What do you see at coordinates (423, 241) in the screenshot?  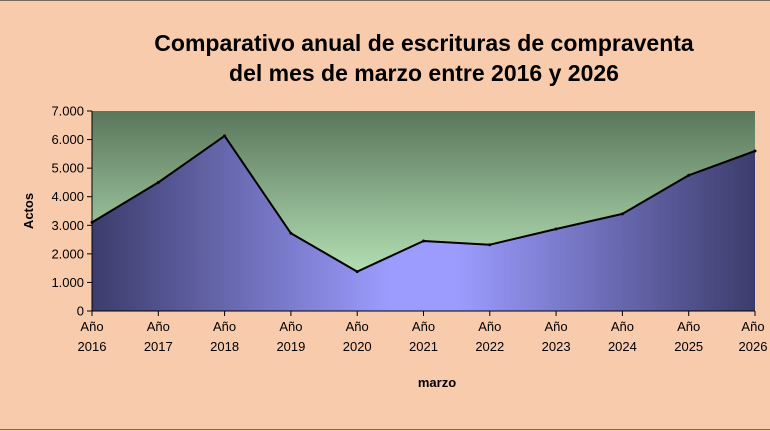 I see `data-point-2021` at bounding box center [423, 241].